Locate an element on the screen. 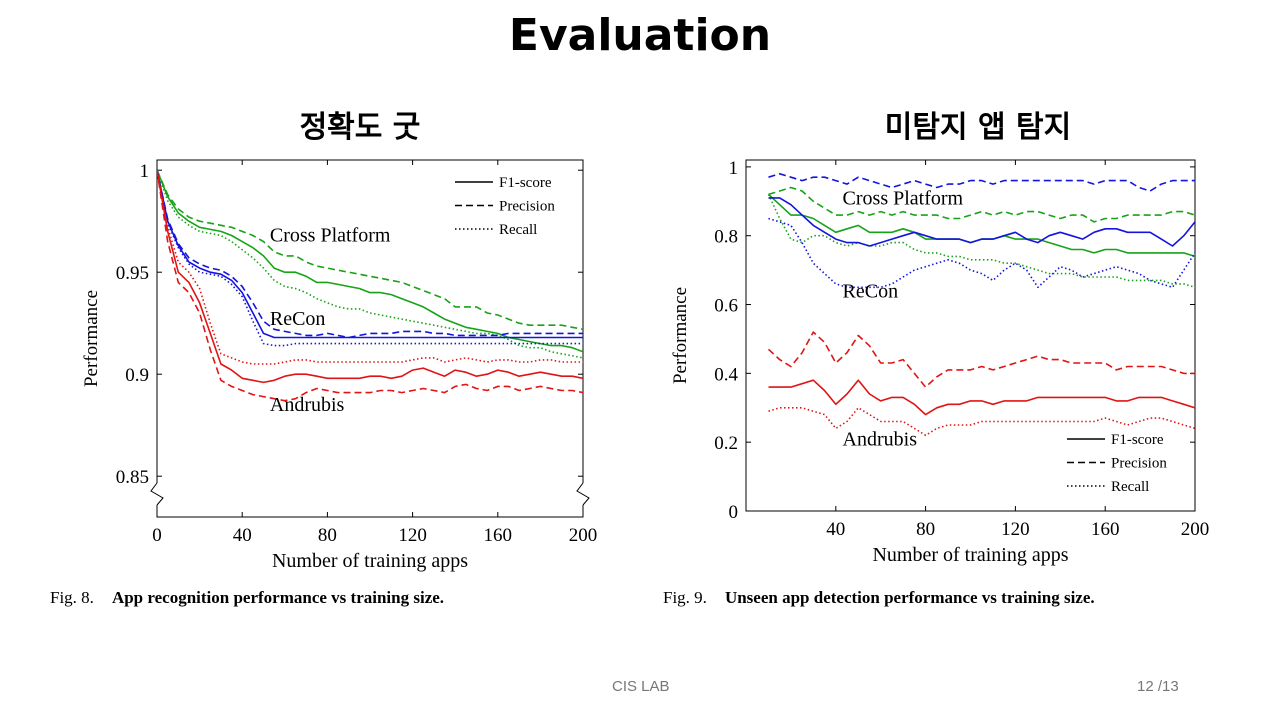  y-tick-label: 0 is located at coordinates (734, 512).